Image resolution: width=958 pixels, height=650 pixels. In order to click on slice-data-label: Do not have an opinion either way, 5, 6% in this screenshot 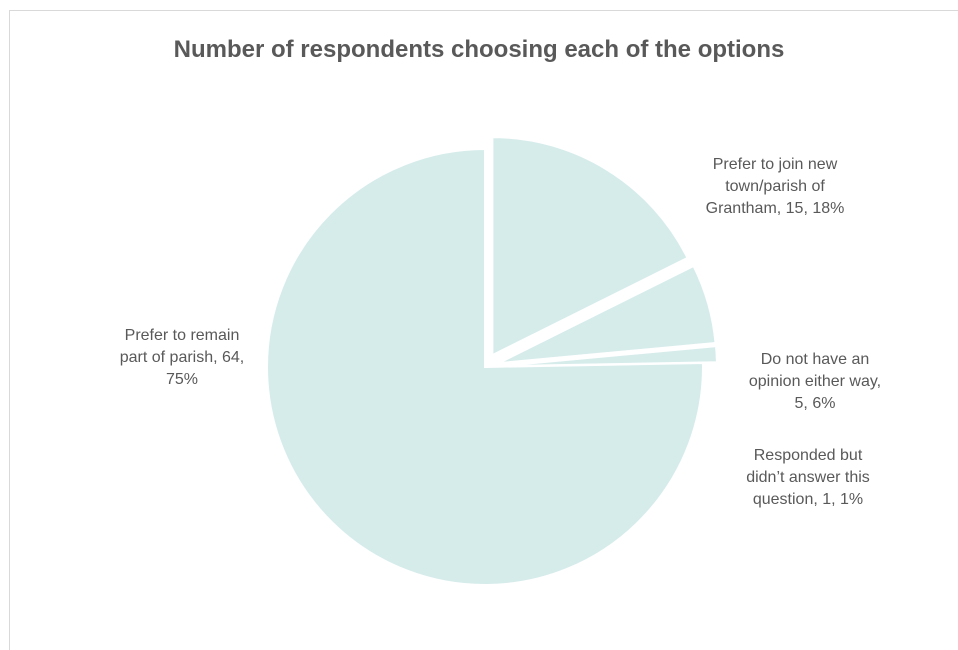, I will do `click(815, 381)`.